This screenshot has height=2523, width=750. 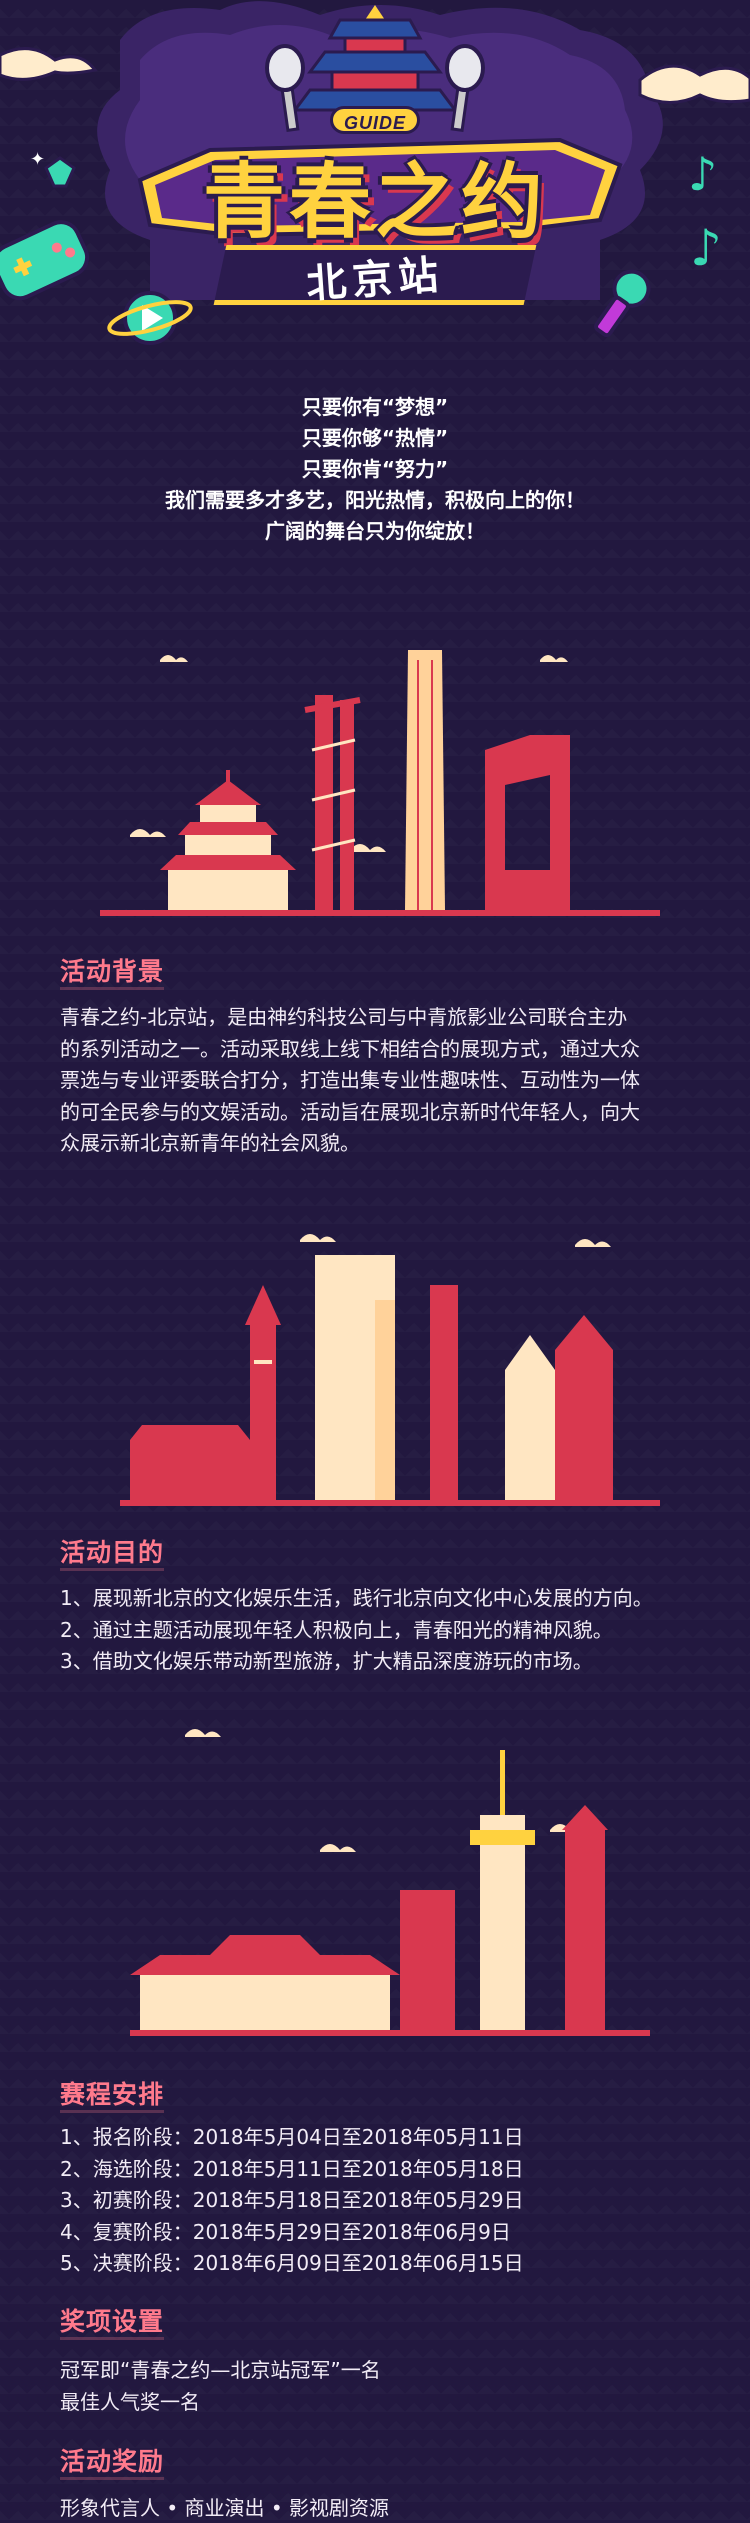 I want to click on intro-line: 广阔的舞台只为你绽放！, so click(x=375, y=531).